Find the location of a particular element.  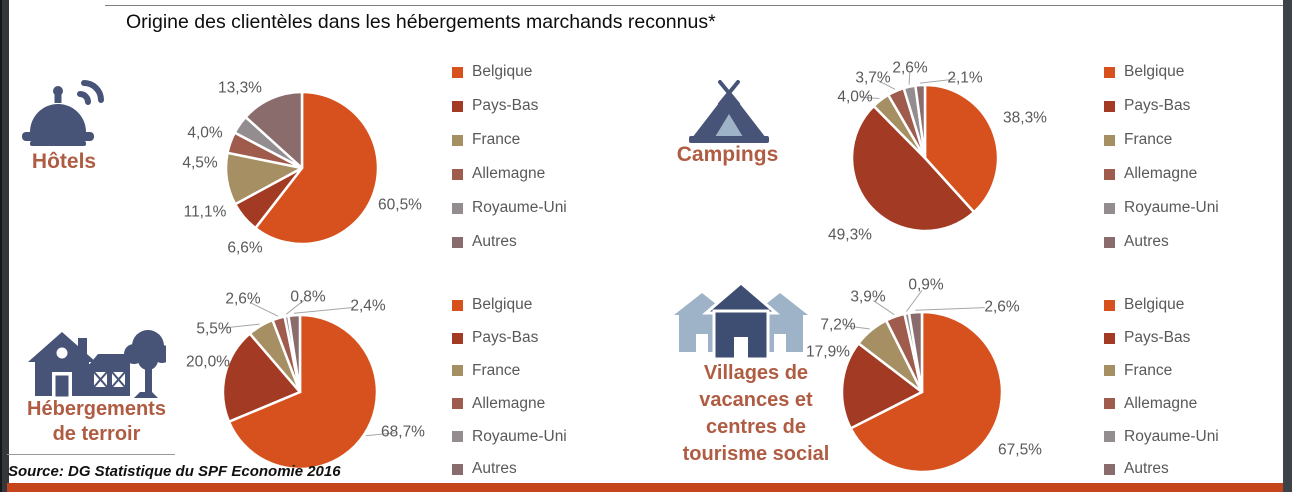

pie-value-label: 3,7% is located at coordinates (873, 78).